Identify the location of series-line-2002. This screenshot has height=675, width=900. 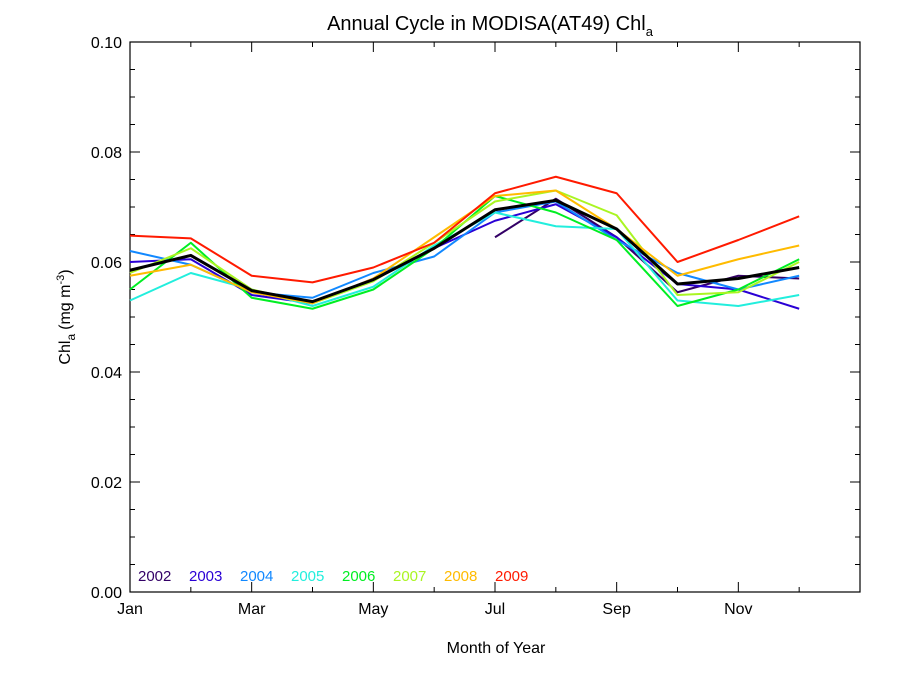
(647, 245).